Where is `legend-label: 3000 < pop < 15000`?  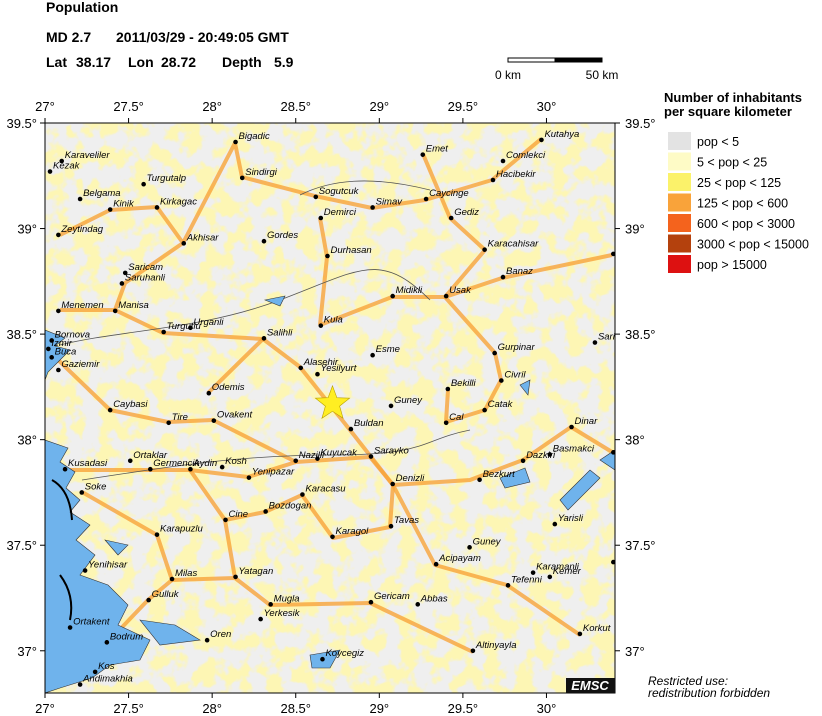
legend-label: 3000 < pop < 15000 is located at coordinates (753, 245).